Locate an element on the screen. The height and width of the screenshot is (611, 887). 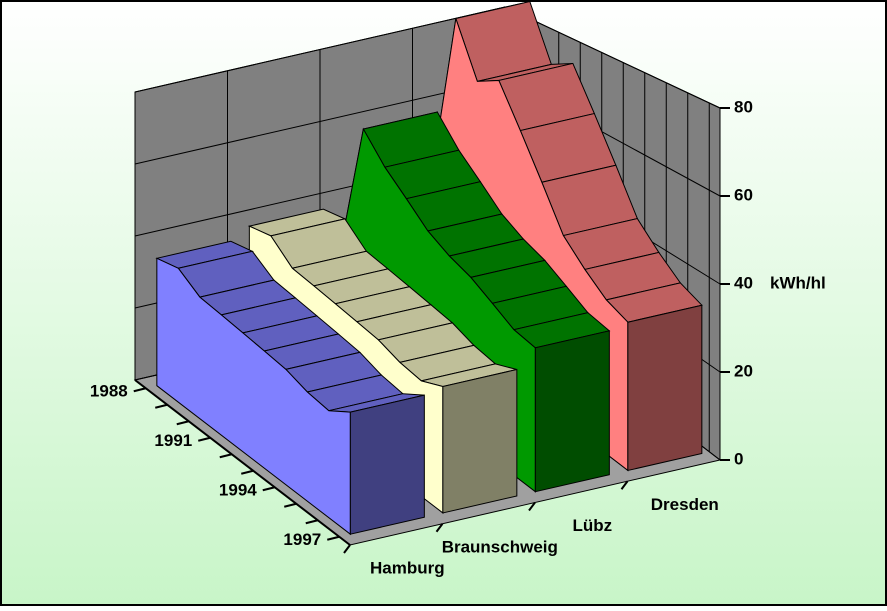
y-tick-label: 40 is located at coordinates (743, 282).